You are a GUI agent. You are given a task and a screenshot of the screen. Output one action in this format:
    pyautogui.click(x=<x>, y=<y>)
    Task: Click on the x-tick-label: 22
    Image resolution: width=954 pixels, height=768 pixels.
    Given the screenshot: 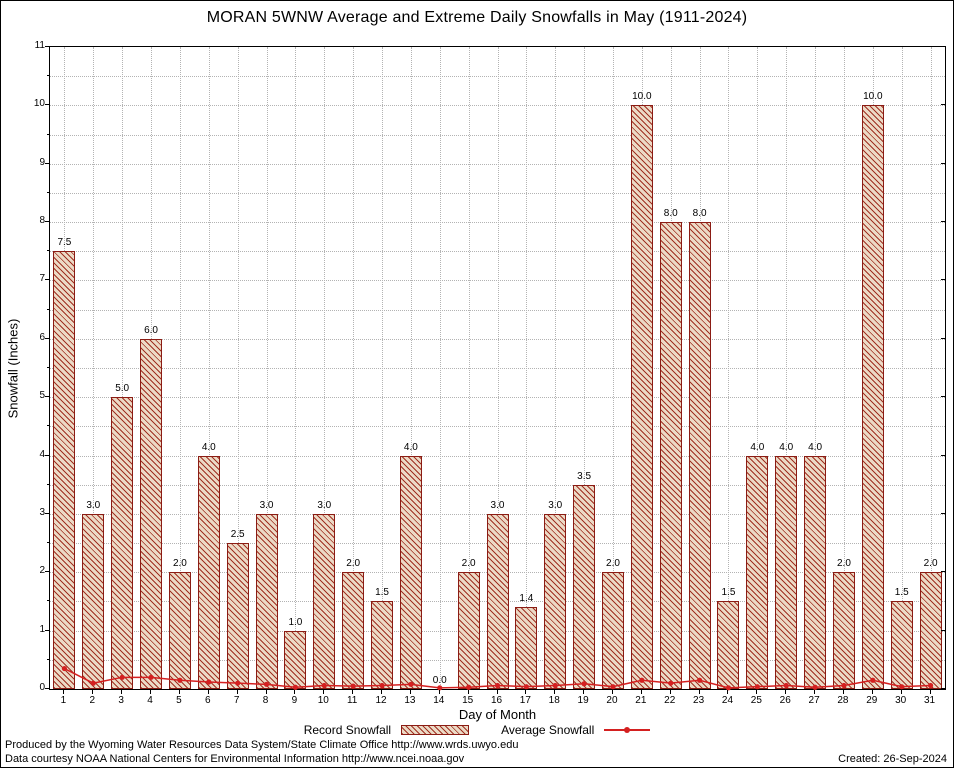 What is the action you would take?
    pyautogui.click(x=670, y=700)
    